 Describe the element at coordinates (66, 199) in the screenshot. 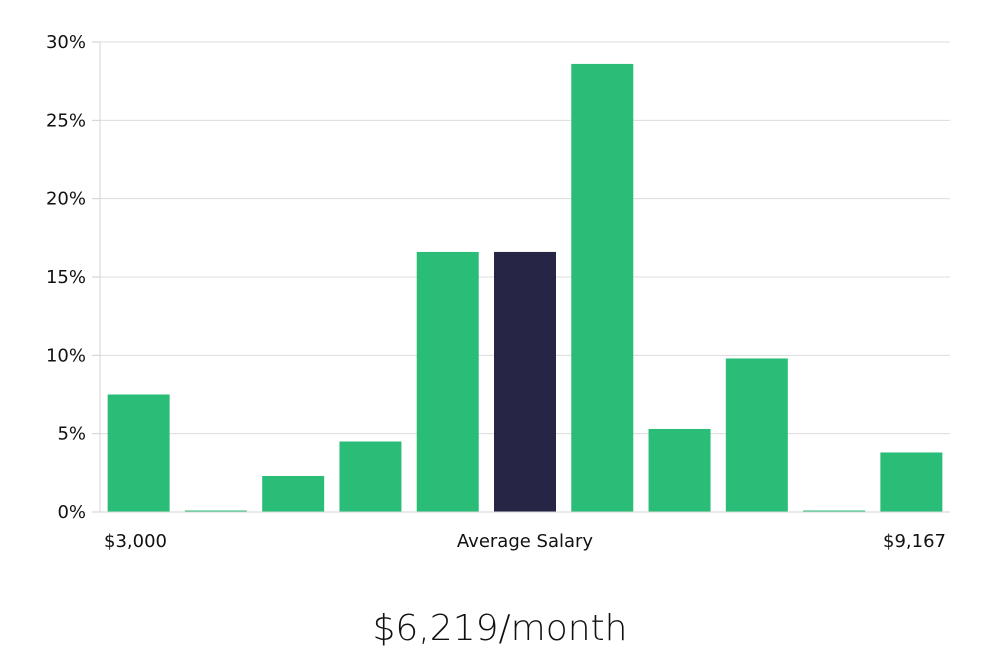

I see `y-tick-label: 20%` at that location.